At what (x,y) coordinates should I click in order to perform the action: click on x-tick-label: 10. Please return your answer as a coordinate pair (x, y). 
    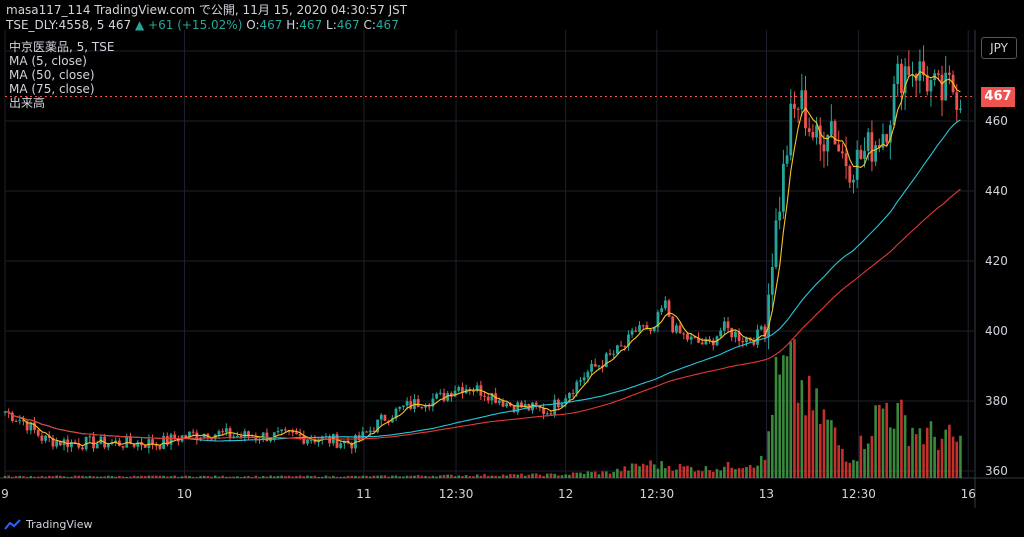
    Looking at the image, I should click on (184, 494).